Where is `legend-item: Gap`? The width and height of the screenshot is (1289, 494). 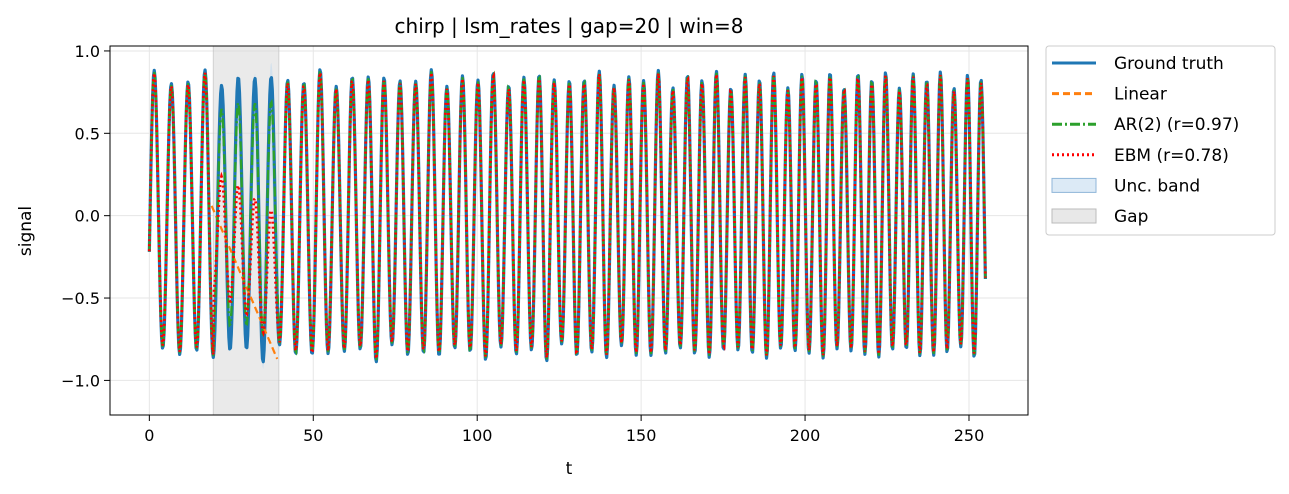 legend-item: Gap is located at coordinates (1099, 217).